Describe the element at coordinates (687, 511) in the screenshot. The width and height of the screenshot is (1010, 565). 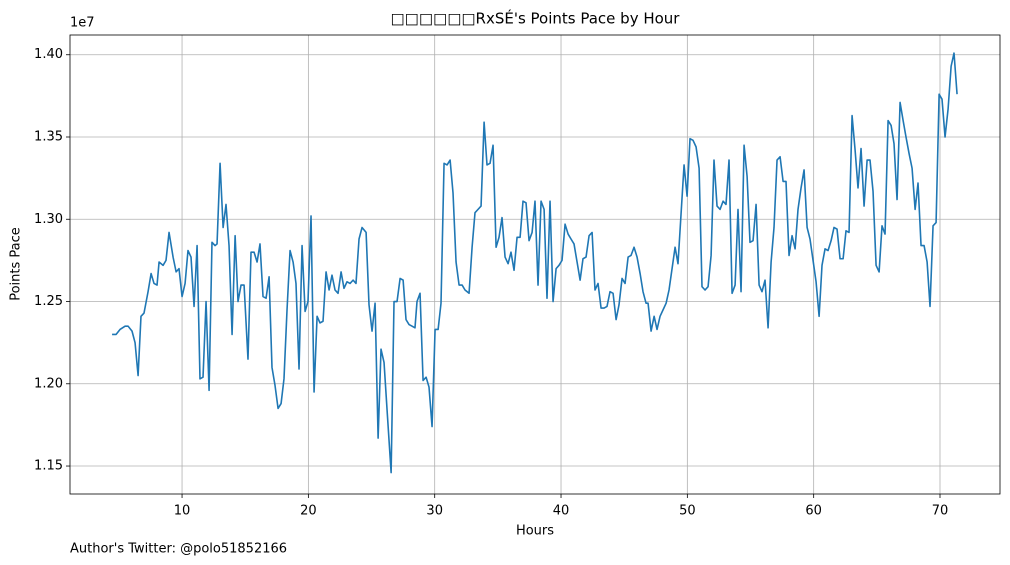
I see `x-tick-label: 50` at that location.